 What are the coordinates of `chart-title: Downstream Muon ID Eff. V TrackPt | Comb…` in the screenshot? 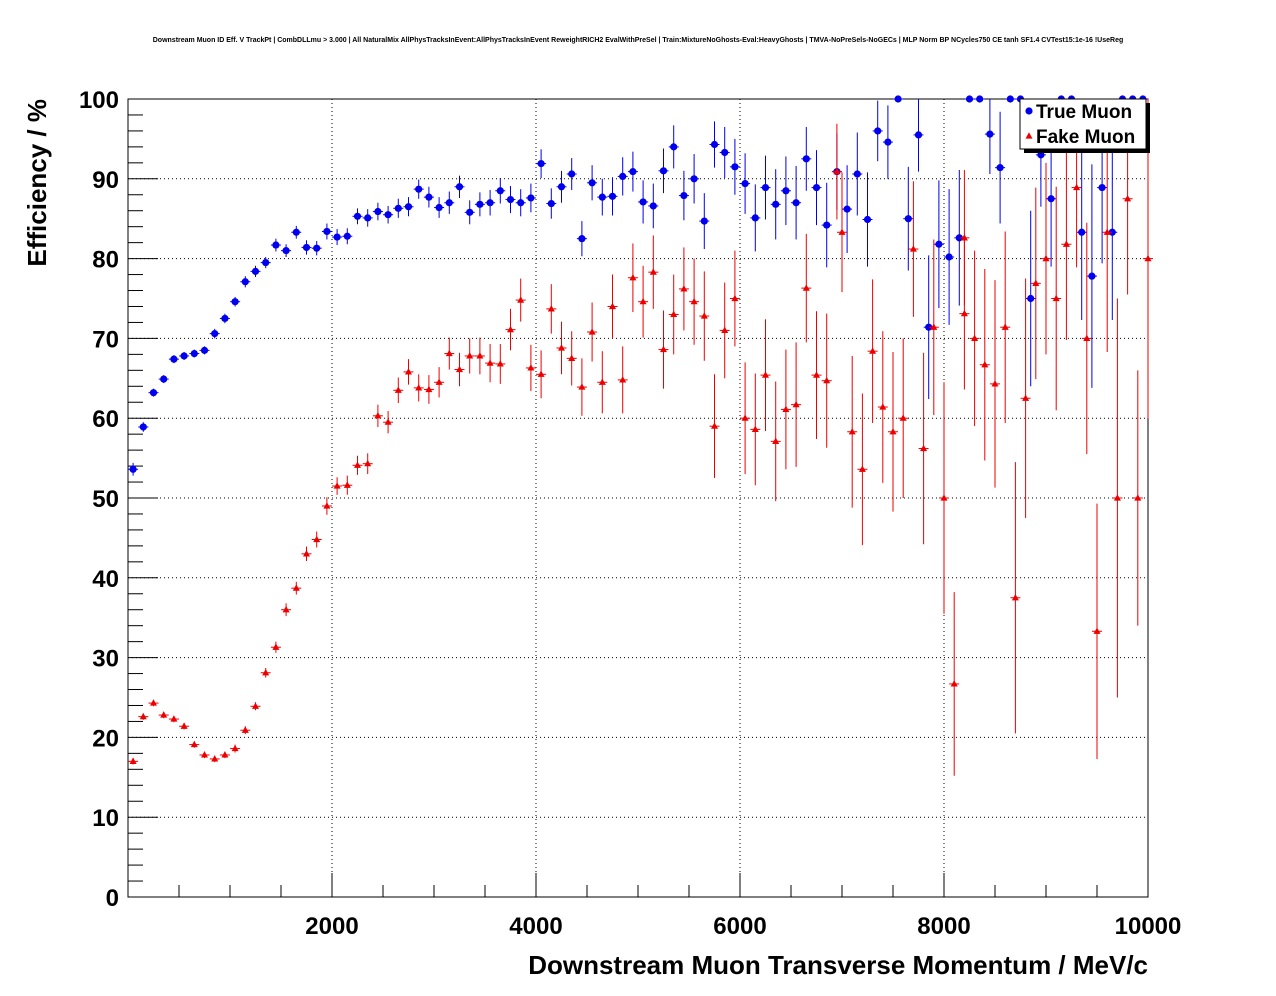 It's located at (638, 40).